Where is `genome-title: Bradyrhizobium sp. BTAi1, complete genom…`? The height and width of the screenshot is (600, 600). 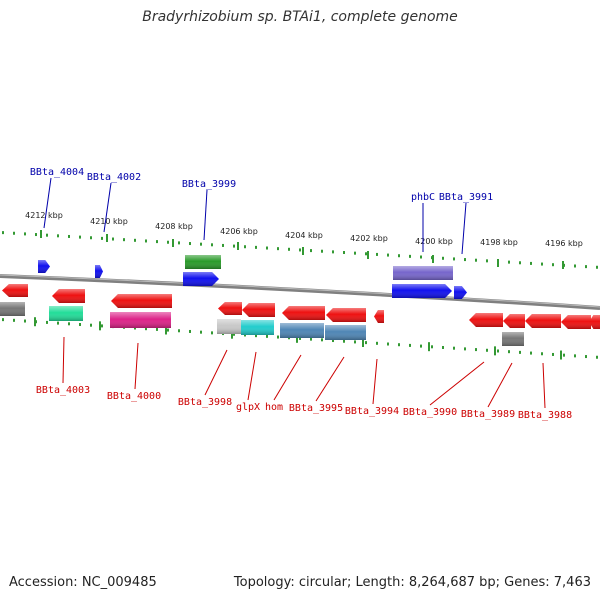
genome-title: Bradyrhizobium sp. BTAi1, complete genom… is located at coordinates (300, 17).